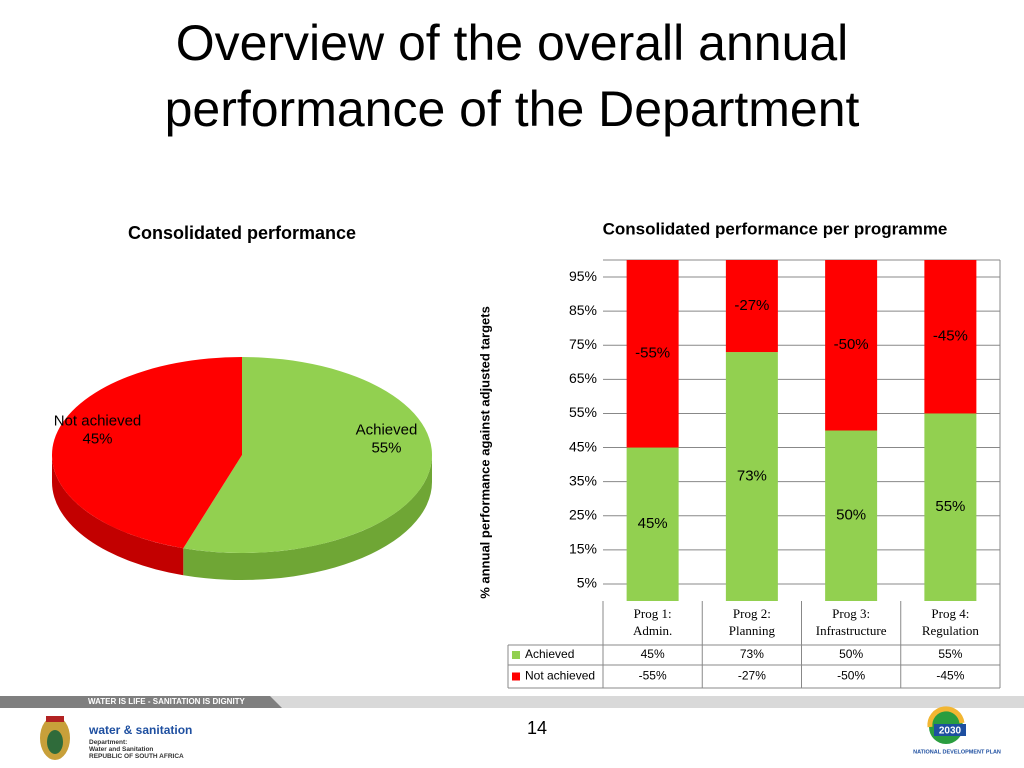 The image size is (1024, 768). Describe the element at coordinates (140, 730) in the screenshot. I see `brand: water & sanitation` at that location.